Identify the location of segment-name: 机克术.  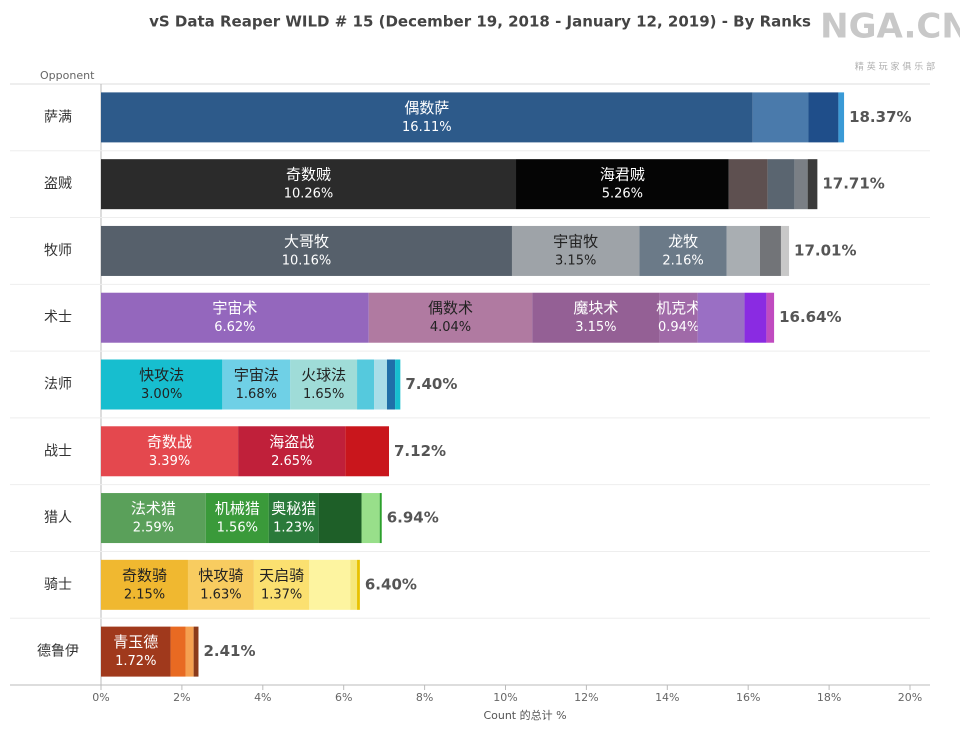
(678, 308).